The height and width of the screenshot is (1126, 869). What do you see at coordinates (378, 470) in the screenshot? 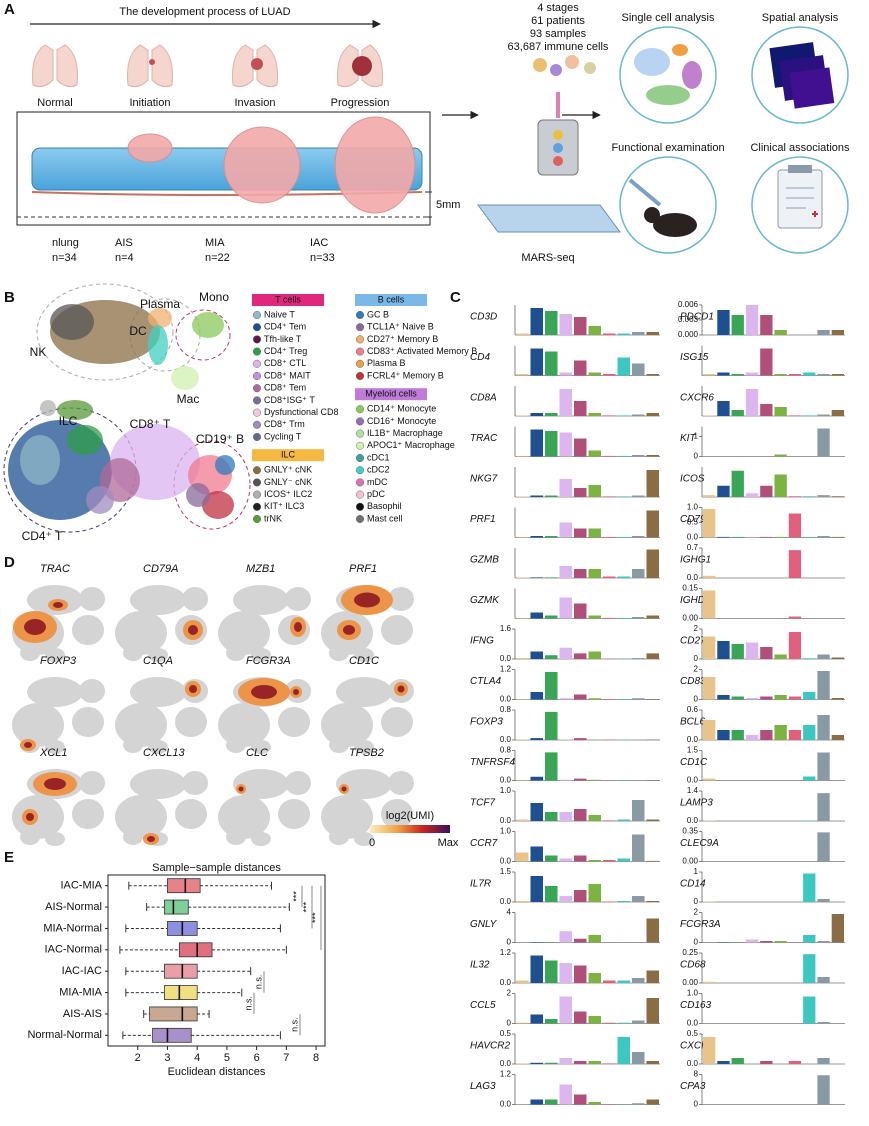
I see `legend-label: cDC2` at bounding box center [378, 470].